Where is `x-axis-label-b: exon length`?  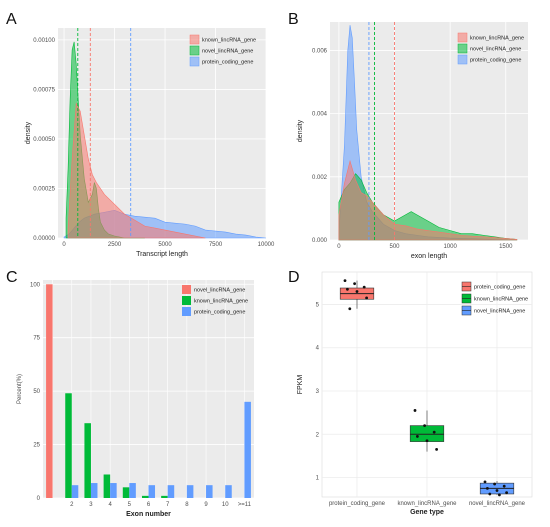 x-axis-label-b: exon length is located at coordinates (429, 256).